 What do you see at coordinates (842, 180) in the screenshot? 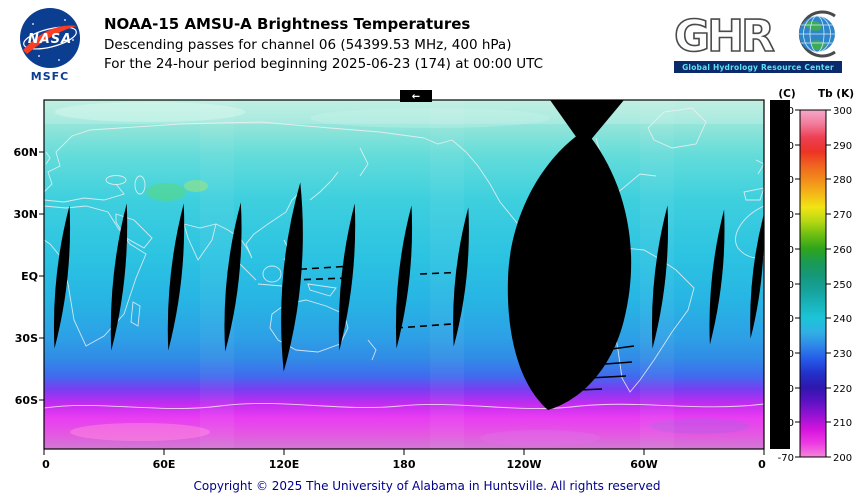
I see `k-label: 280` at bounding box center [842, 180].